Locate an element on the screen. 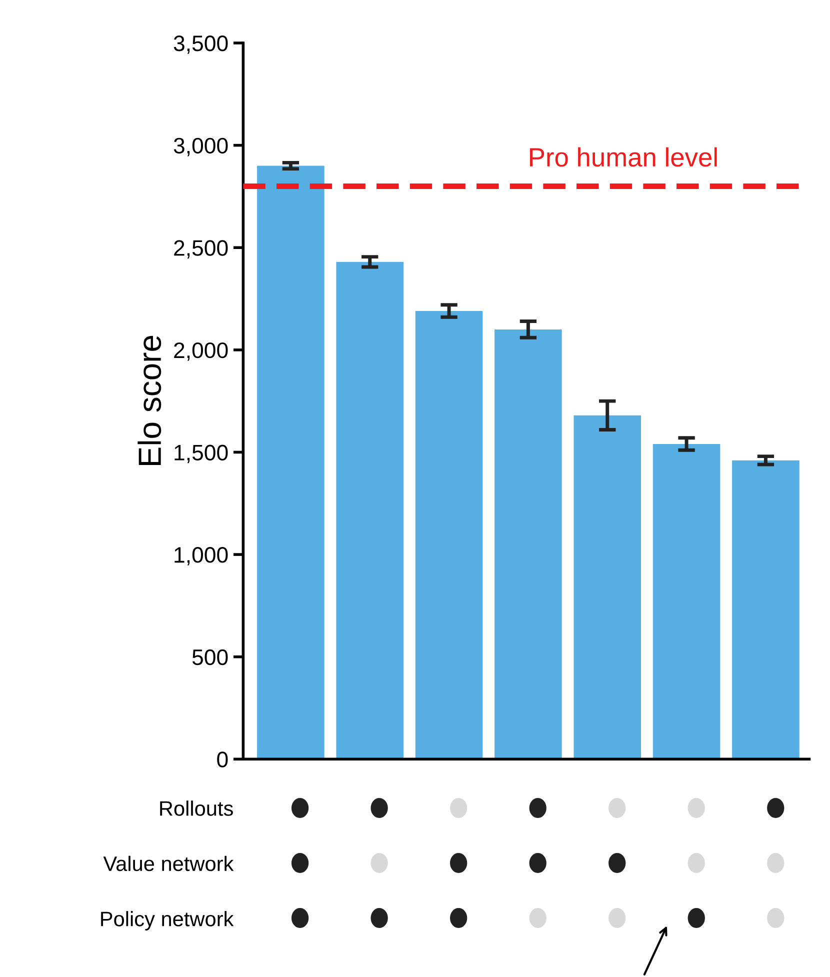 The width and height of the screenshot is (830, 977). y-tick-label: 0 is located at coordinates (222, 760).